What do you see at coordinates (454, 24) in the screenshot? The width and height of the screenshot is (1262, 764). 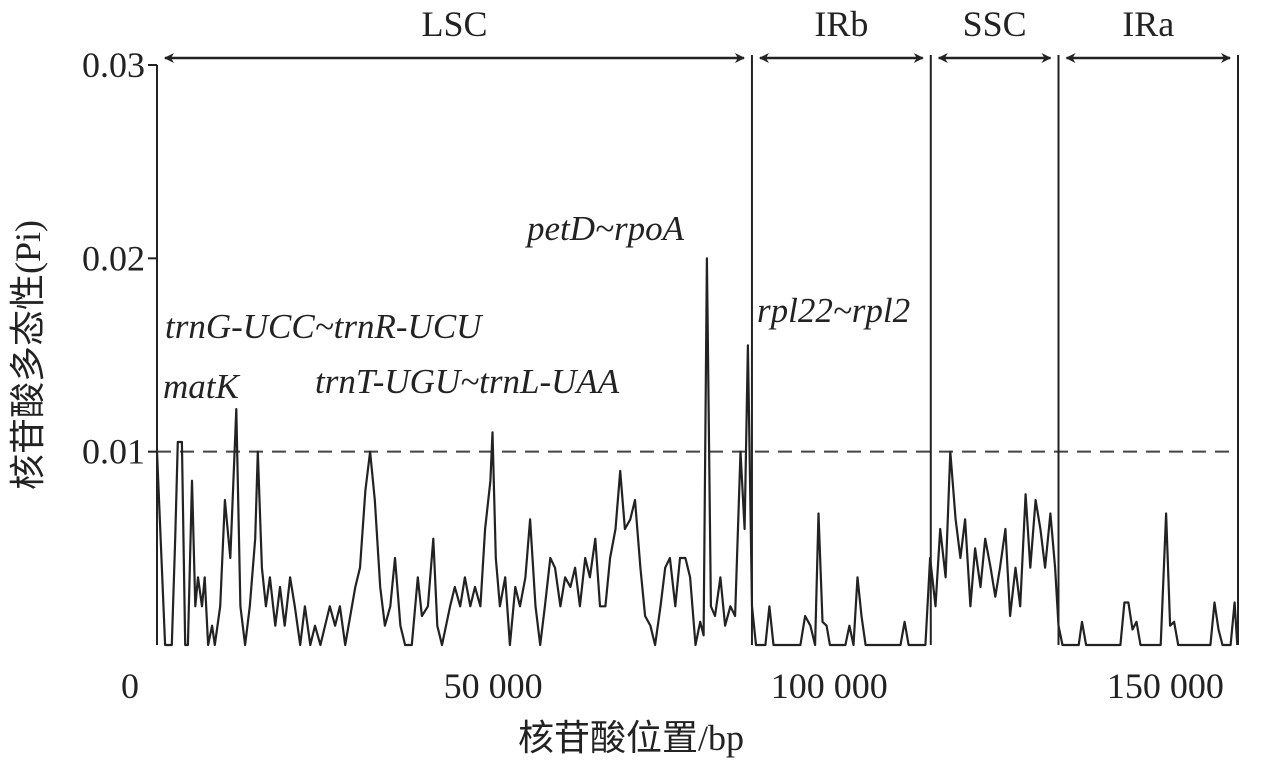 I see `region-label: LSC` at bounding box center [454, 24].